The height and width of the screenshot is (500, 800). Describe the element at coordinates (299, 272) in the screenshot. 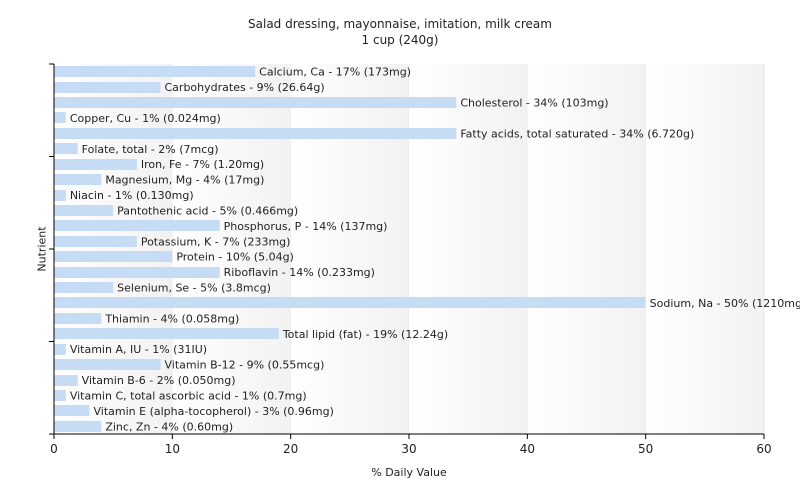

I see `bar-label-14: Riboflavin - 14% (0.233mg)` at that location.